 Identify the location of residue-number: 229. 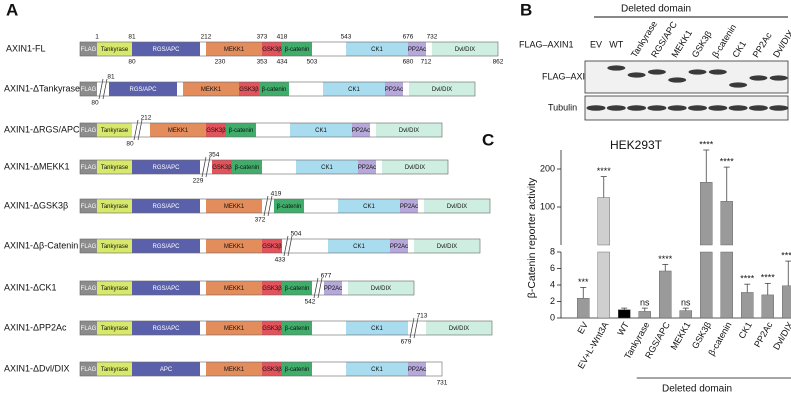
(198, 181).